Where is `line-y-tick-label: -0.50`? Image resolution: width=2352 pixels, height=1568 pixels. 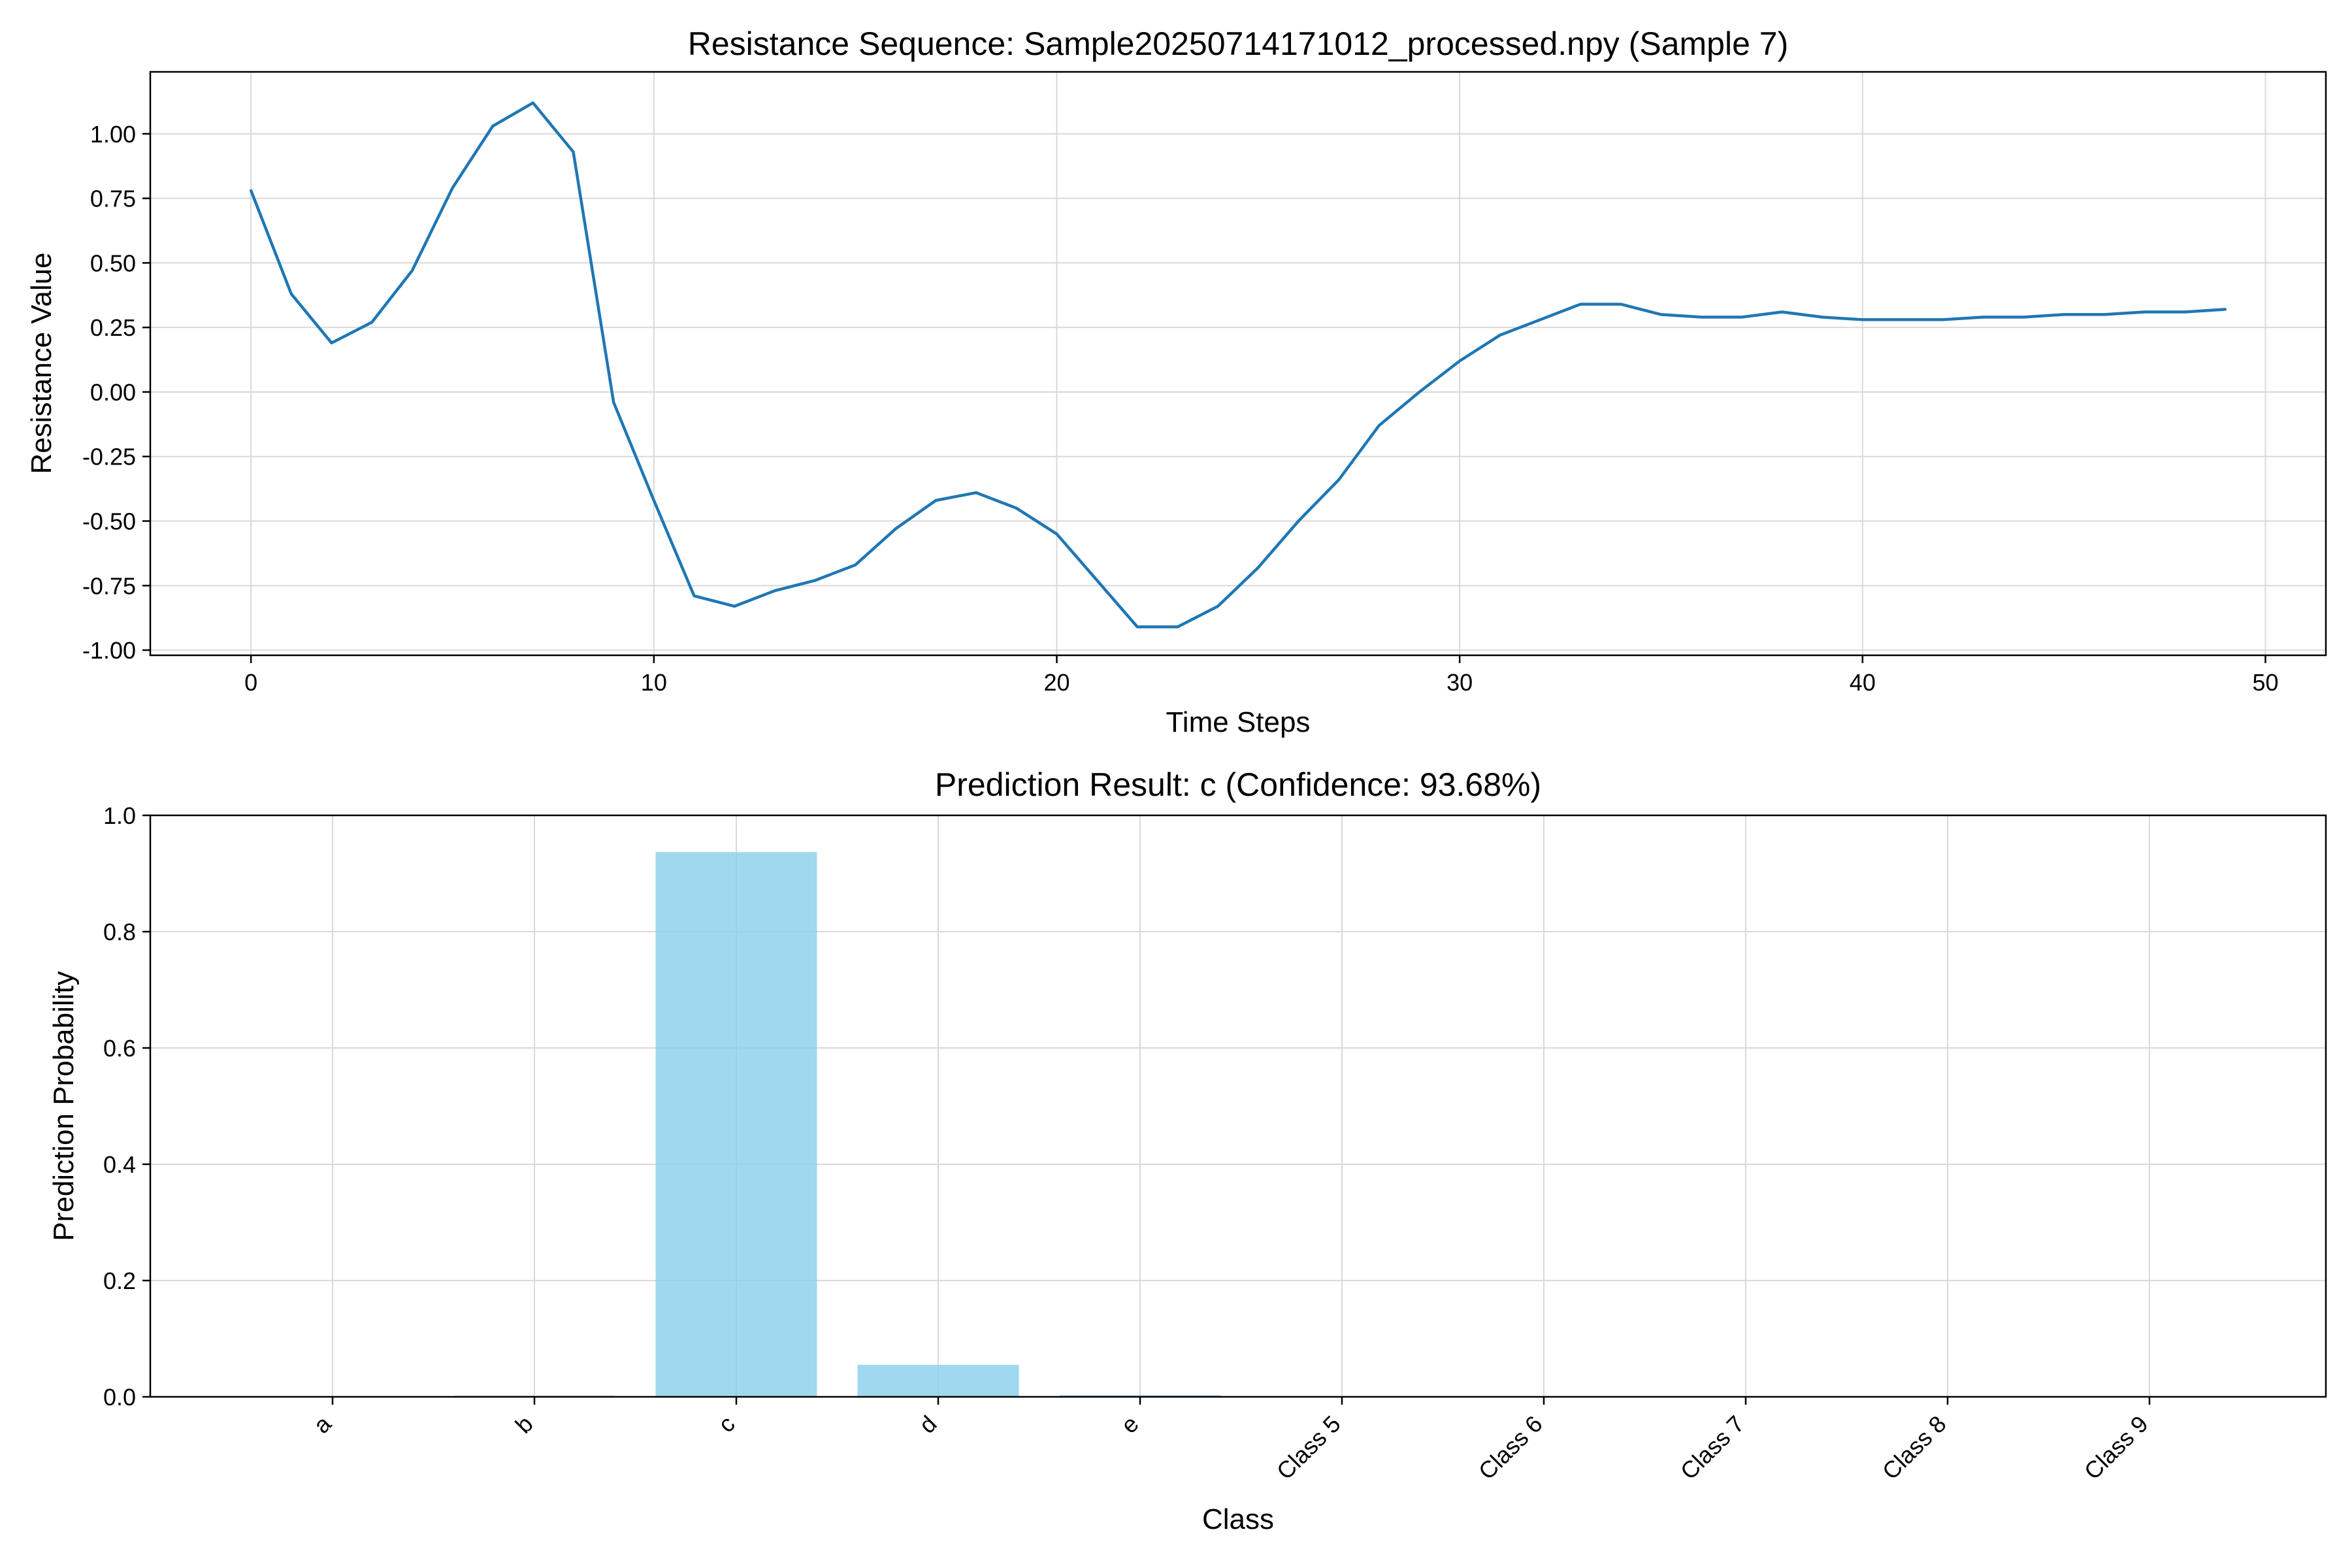 line-y-tick-label: -0.50 is located at coordinates (109, 521).